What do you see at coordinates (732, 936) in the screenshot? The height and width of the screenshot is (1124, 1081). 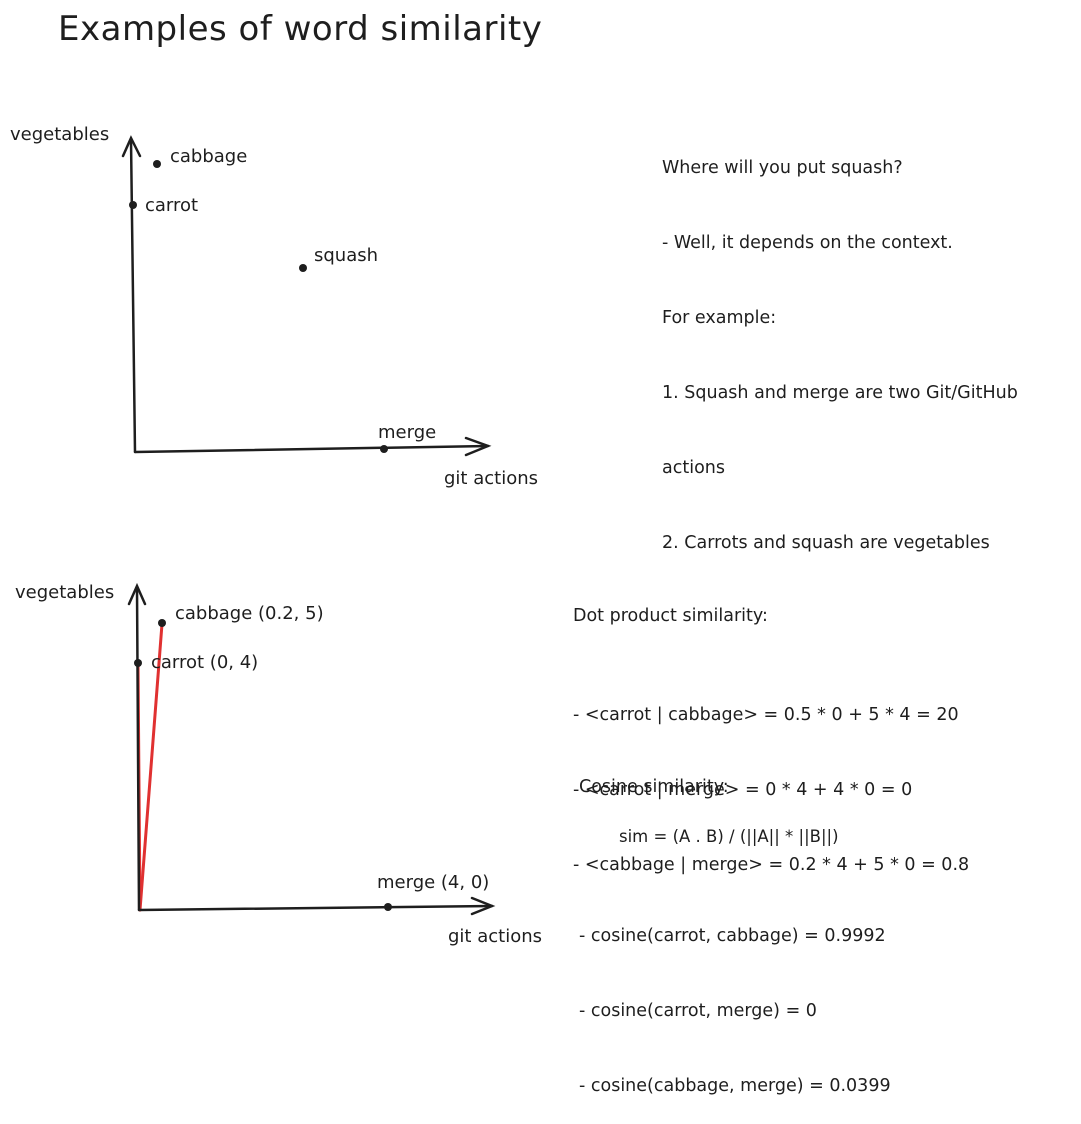 I see `cosine-line: - cosine(carrot, cabbage) = 0.9992` at bounding box center [732, 936].